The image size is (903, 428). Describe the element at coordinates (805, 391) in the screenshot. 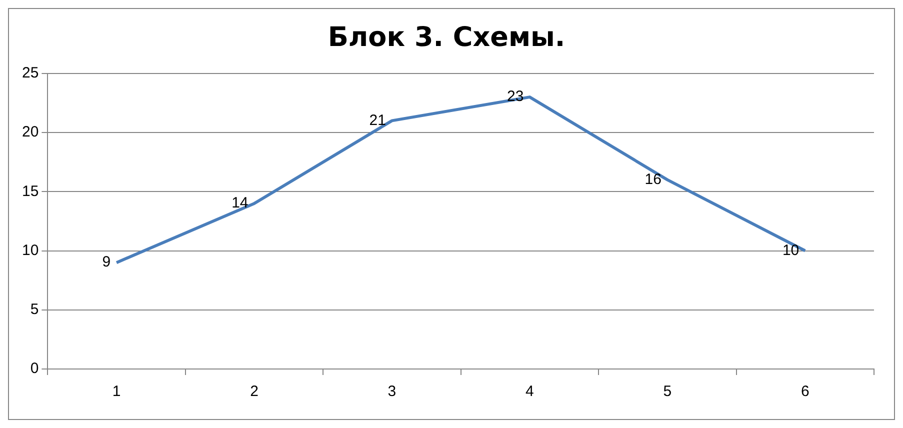

I see `x-tick-label: 6` at that location.